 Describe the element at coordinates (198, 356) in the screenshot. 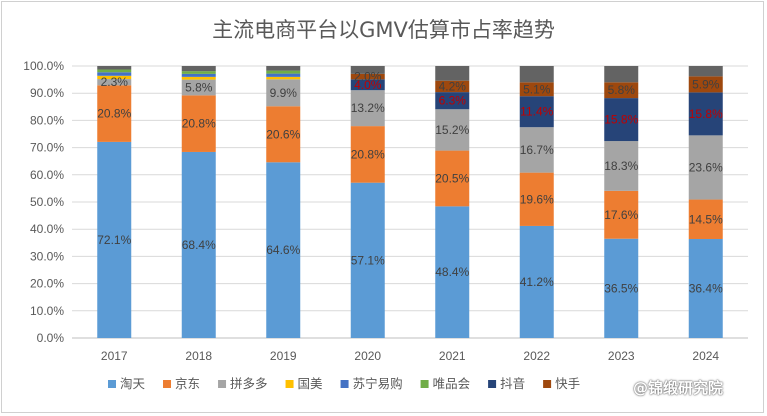

I see `x-tick-label: 2018` at that location.